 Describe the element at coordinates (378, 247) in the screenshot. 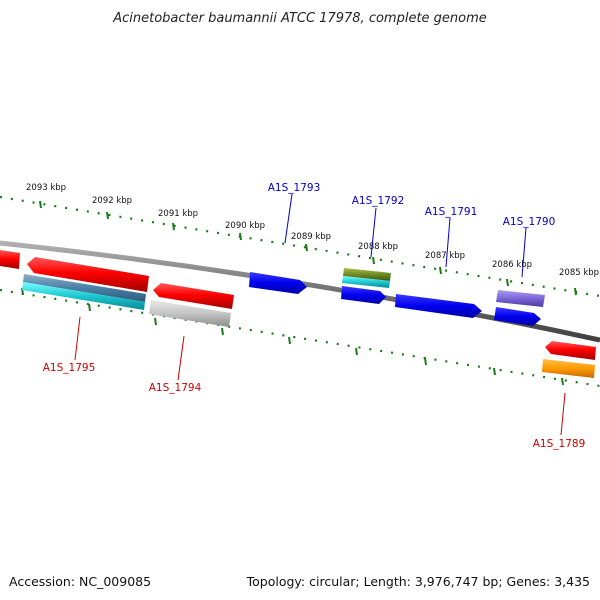

I see `ruler-label: 2088 kbp` at that location.